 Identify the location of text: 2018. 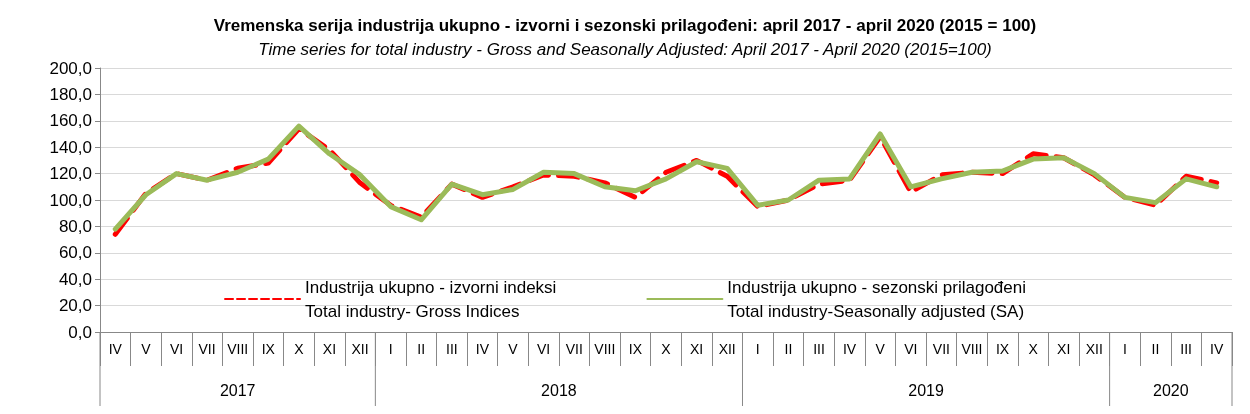
(559, 390).